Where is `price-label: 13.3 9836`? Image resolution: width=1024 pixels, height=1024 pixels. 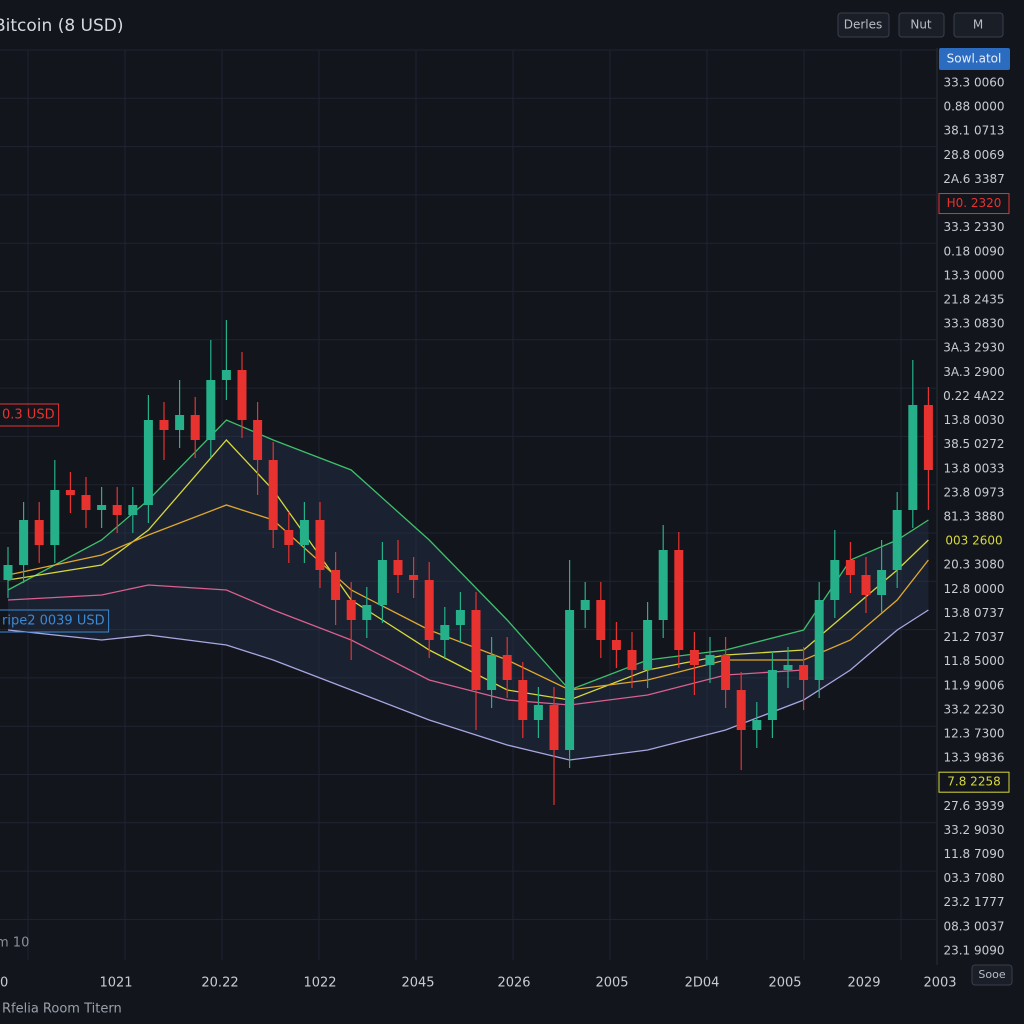
price-label: 13.3 9836 is located at coordinates (973, 758).